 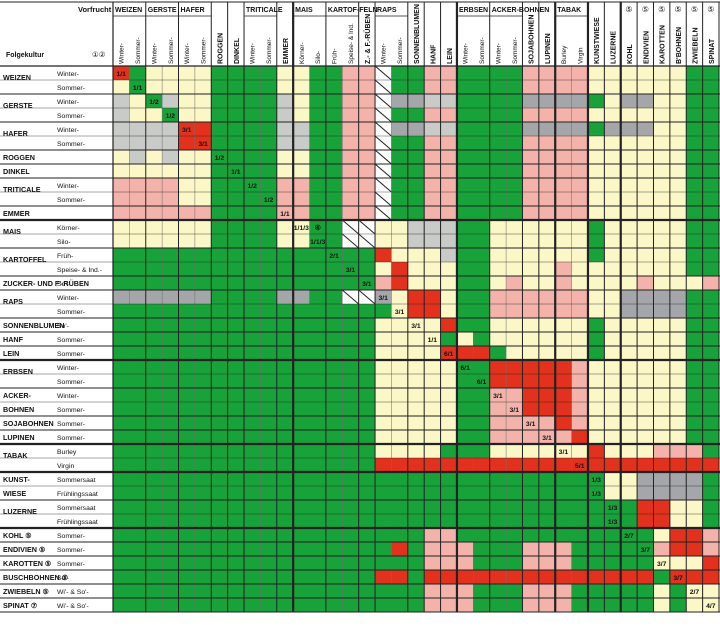 I want to click on cell-value-label: 3/1, so click(x=515, y=410).